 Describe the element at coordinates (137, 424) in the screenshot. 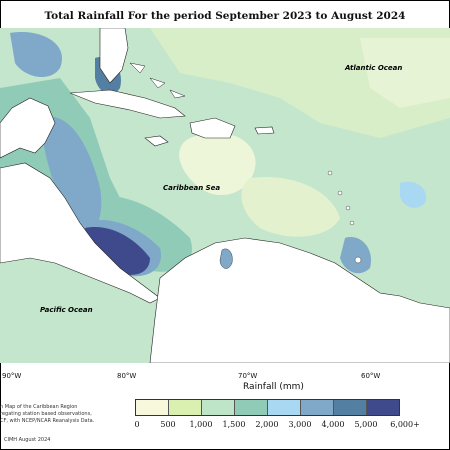

I see `legend-tick-label: 0` at that location.